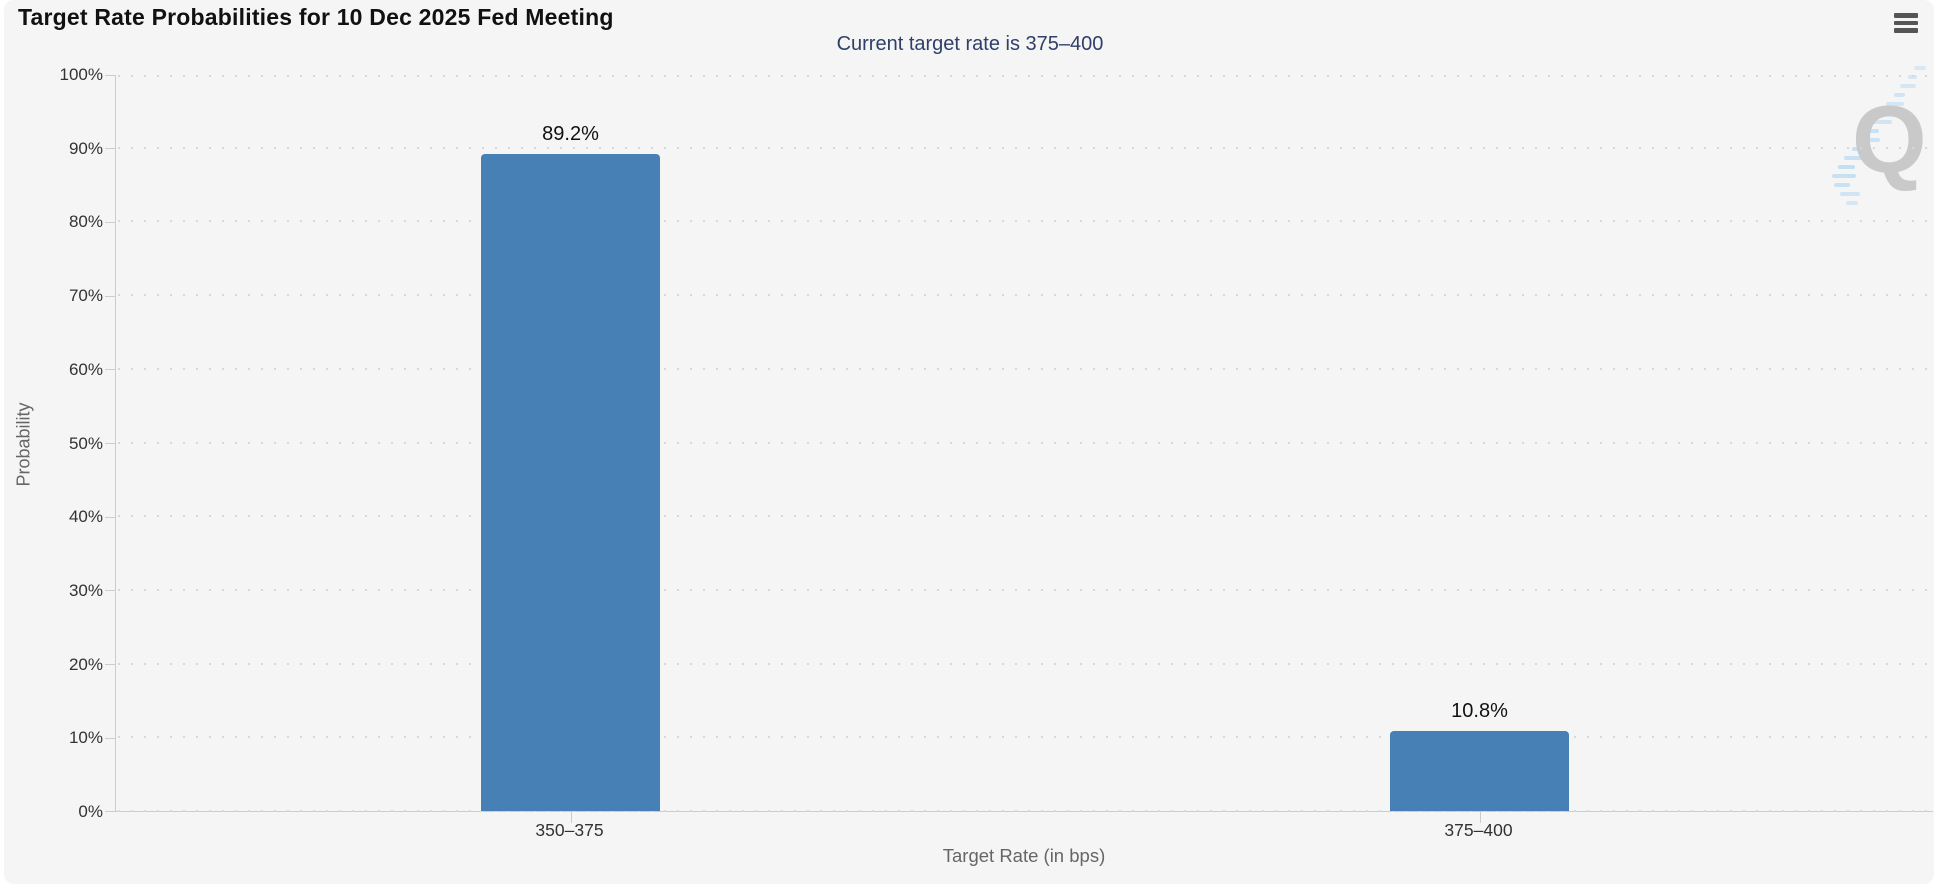 This screenshot has width=1940, height=895. What do you see at coordinates (85, 443) in the screenshot?
I see `y-axis-tick-label: 50%` at bounding box center [85, 443].